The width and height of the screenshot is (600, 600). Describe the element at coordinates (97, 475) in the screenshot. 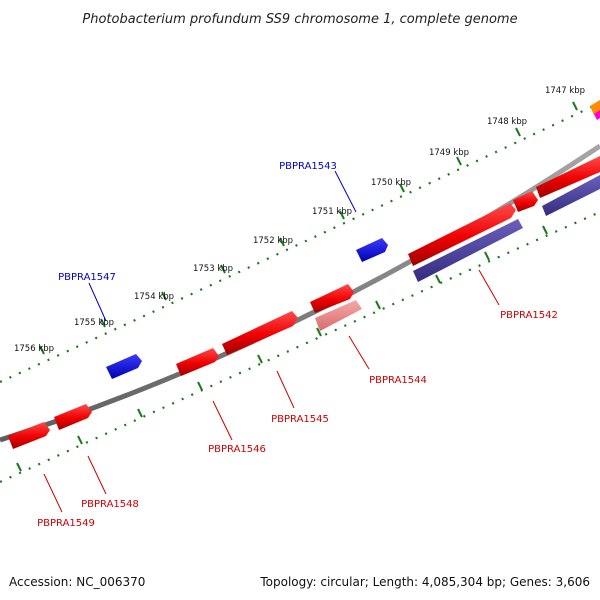

I see `leader-pbpra1548` at that location.